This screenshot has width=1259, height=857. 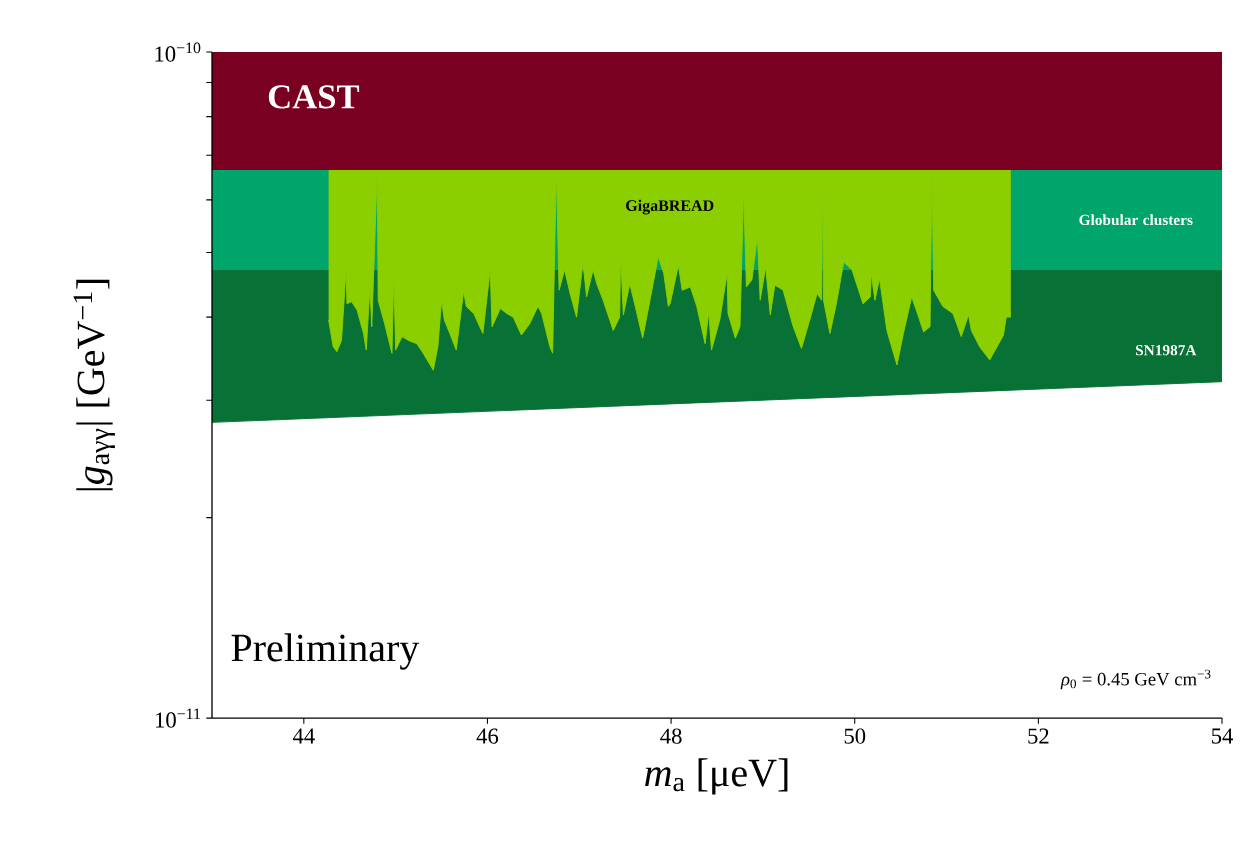 I want to click on x-tick-label: 50, so click(x=855, y=736).